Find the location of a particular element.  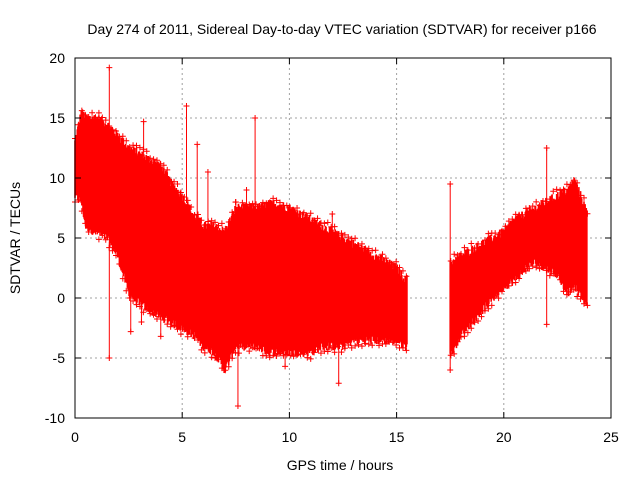

y-tick-label: -10 is located at coordinates (55, 418).